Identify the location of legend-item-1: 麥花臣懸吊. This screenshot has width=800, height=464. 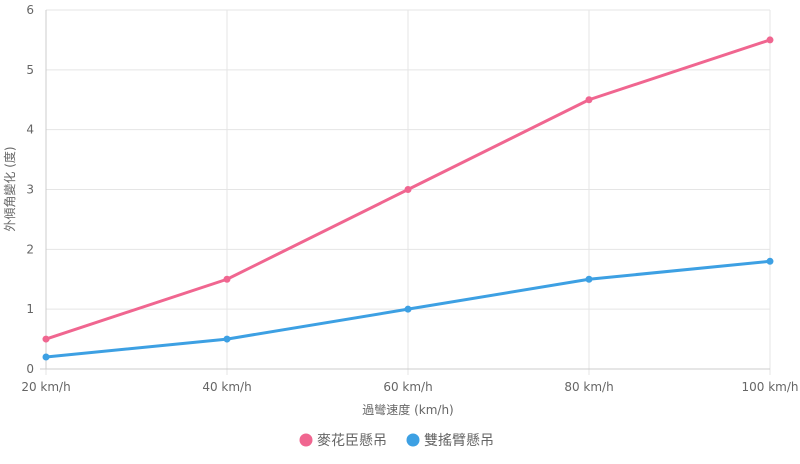
(343, 441).